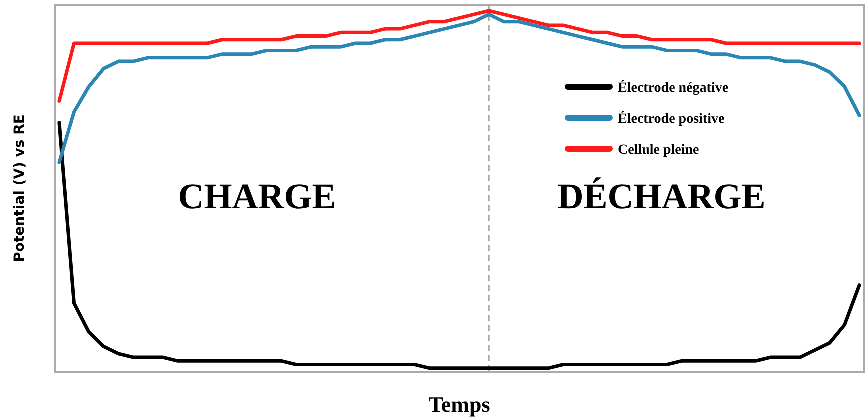 The height and width of the screenshot is (419, 866). What do you see at coordinates (659, 150) in the screenshot?
I see `legend-label: Cellule pleine` at bounding box center [659, 150].